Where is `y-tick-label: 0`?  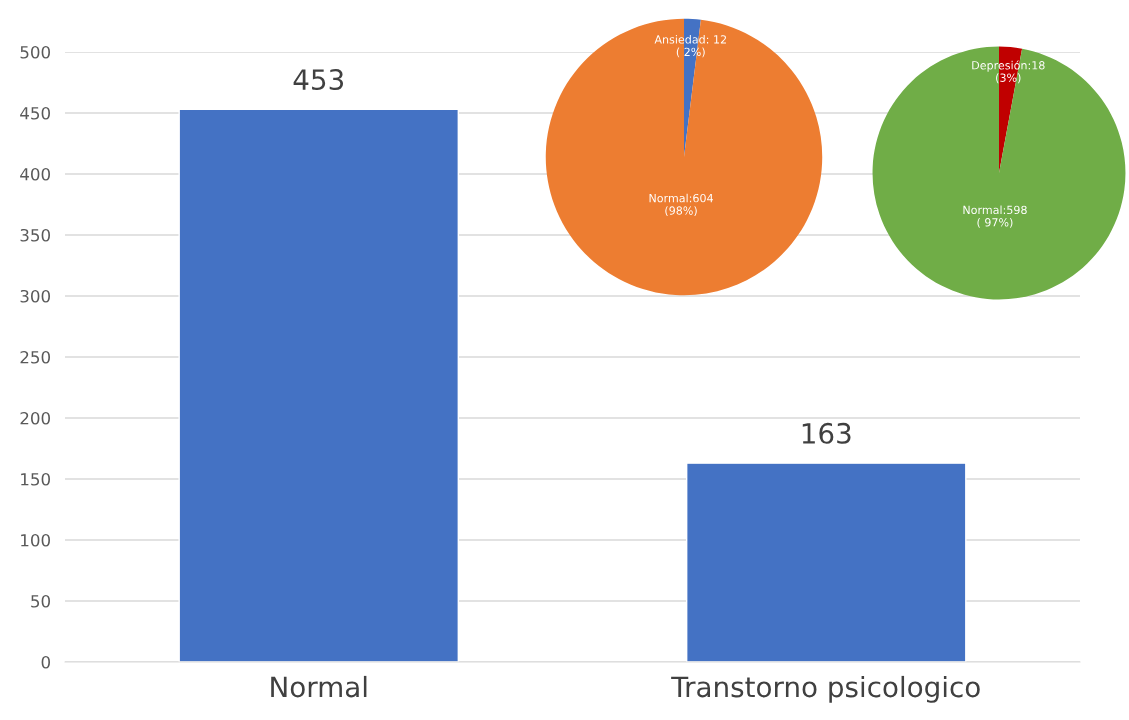 y-tick-label: 0 is located at coordinates (45, 662).